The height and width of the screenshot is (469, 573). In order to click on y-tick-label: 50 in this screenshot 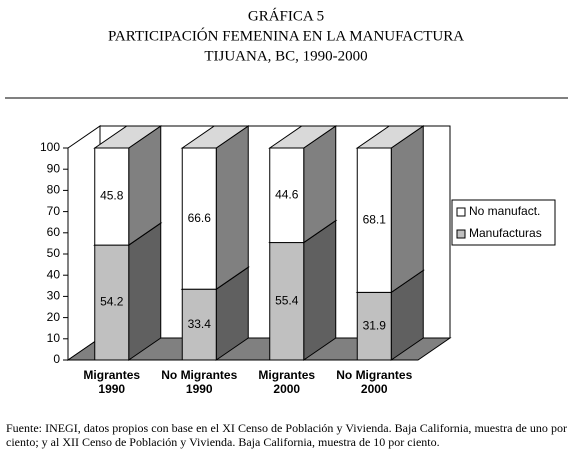, I will do `click(54, 253)`.